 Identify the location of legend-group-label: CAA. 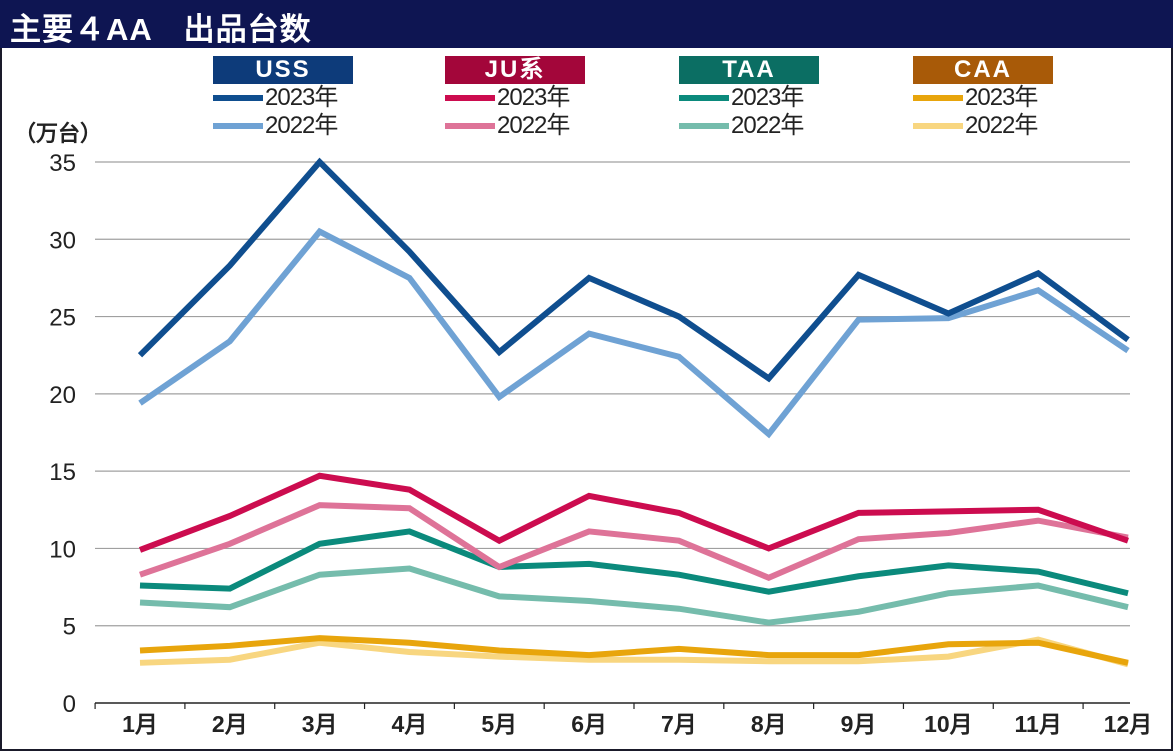
(983, 70).